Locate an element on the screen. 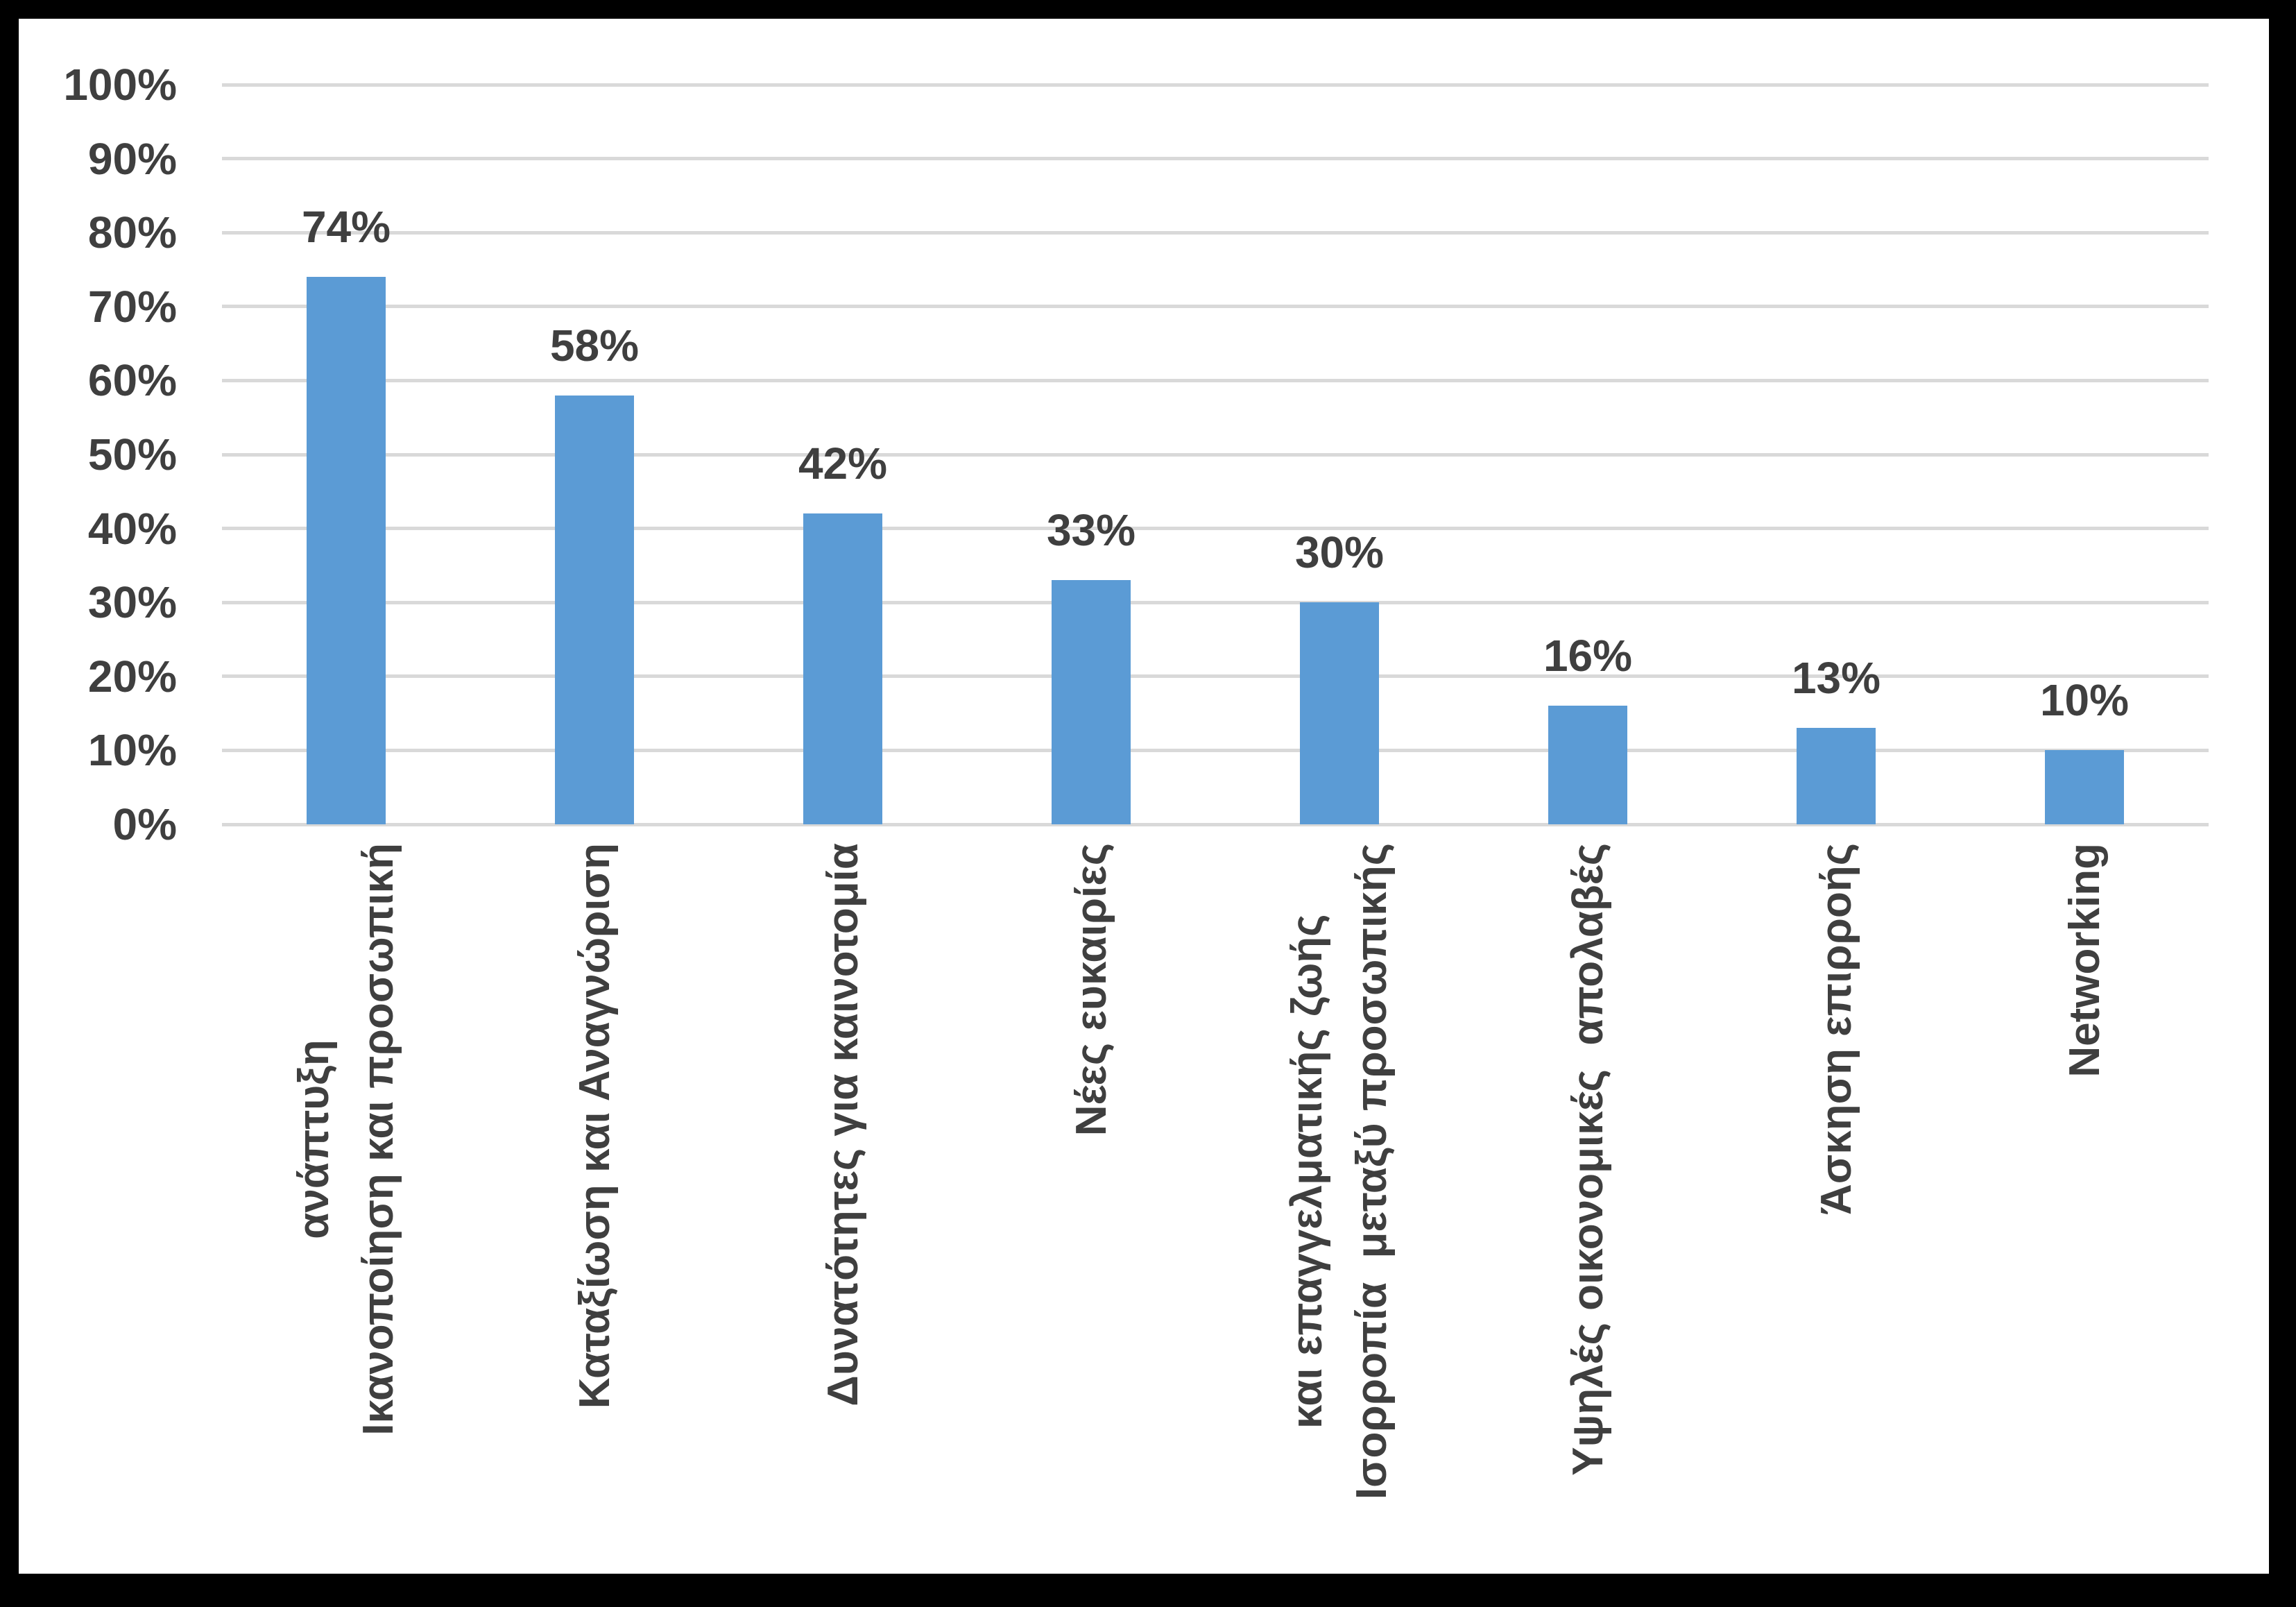 This screenshot has width=2296, height=1607. y-axis-tick-label: 20% is located at coordinates (132, 676).